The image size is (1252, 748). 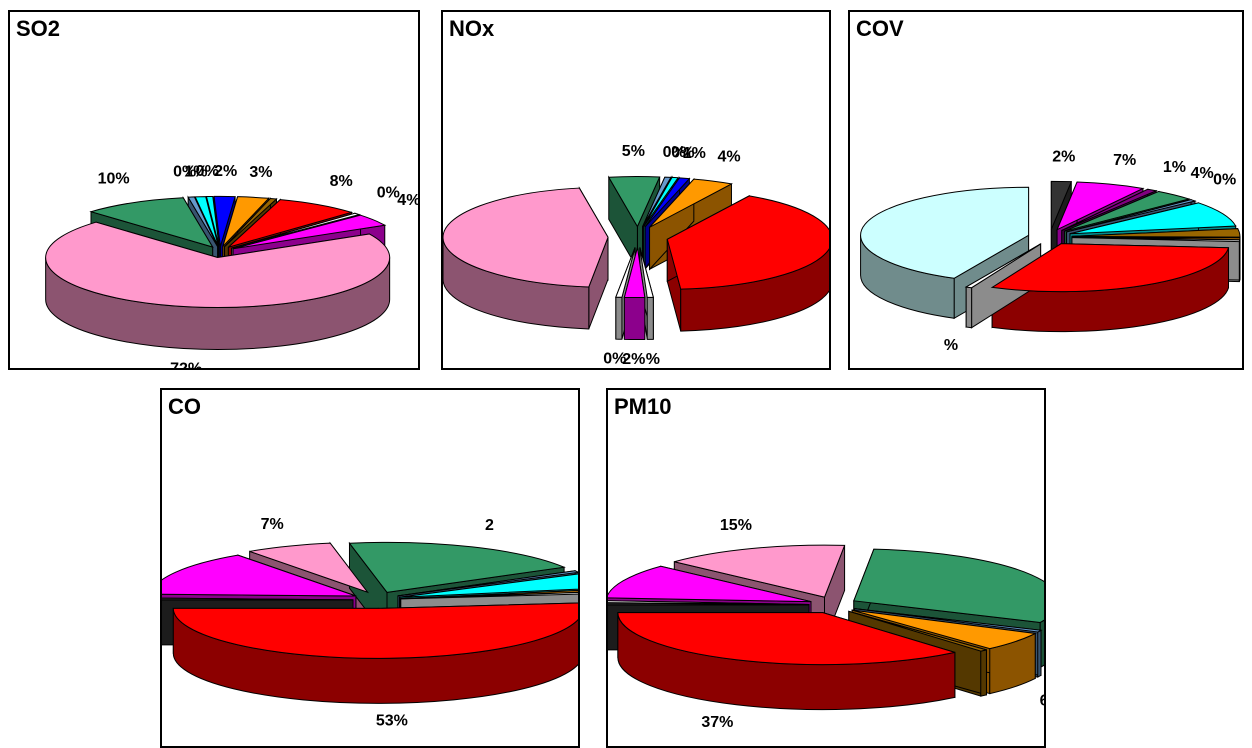 I want to click on pie-slice-label: 3%, so click(x=260, y=172).